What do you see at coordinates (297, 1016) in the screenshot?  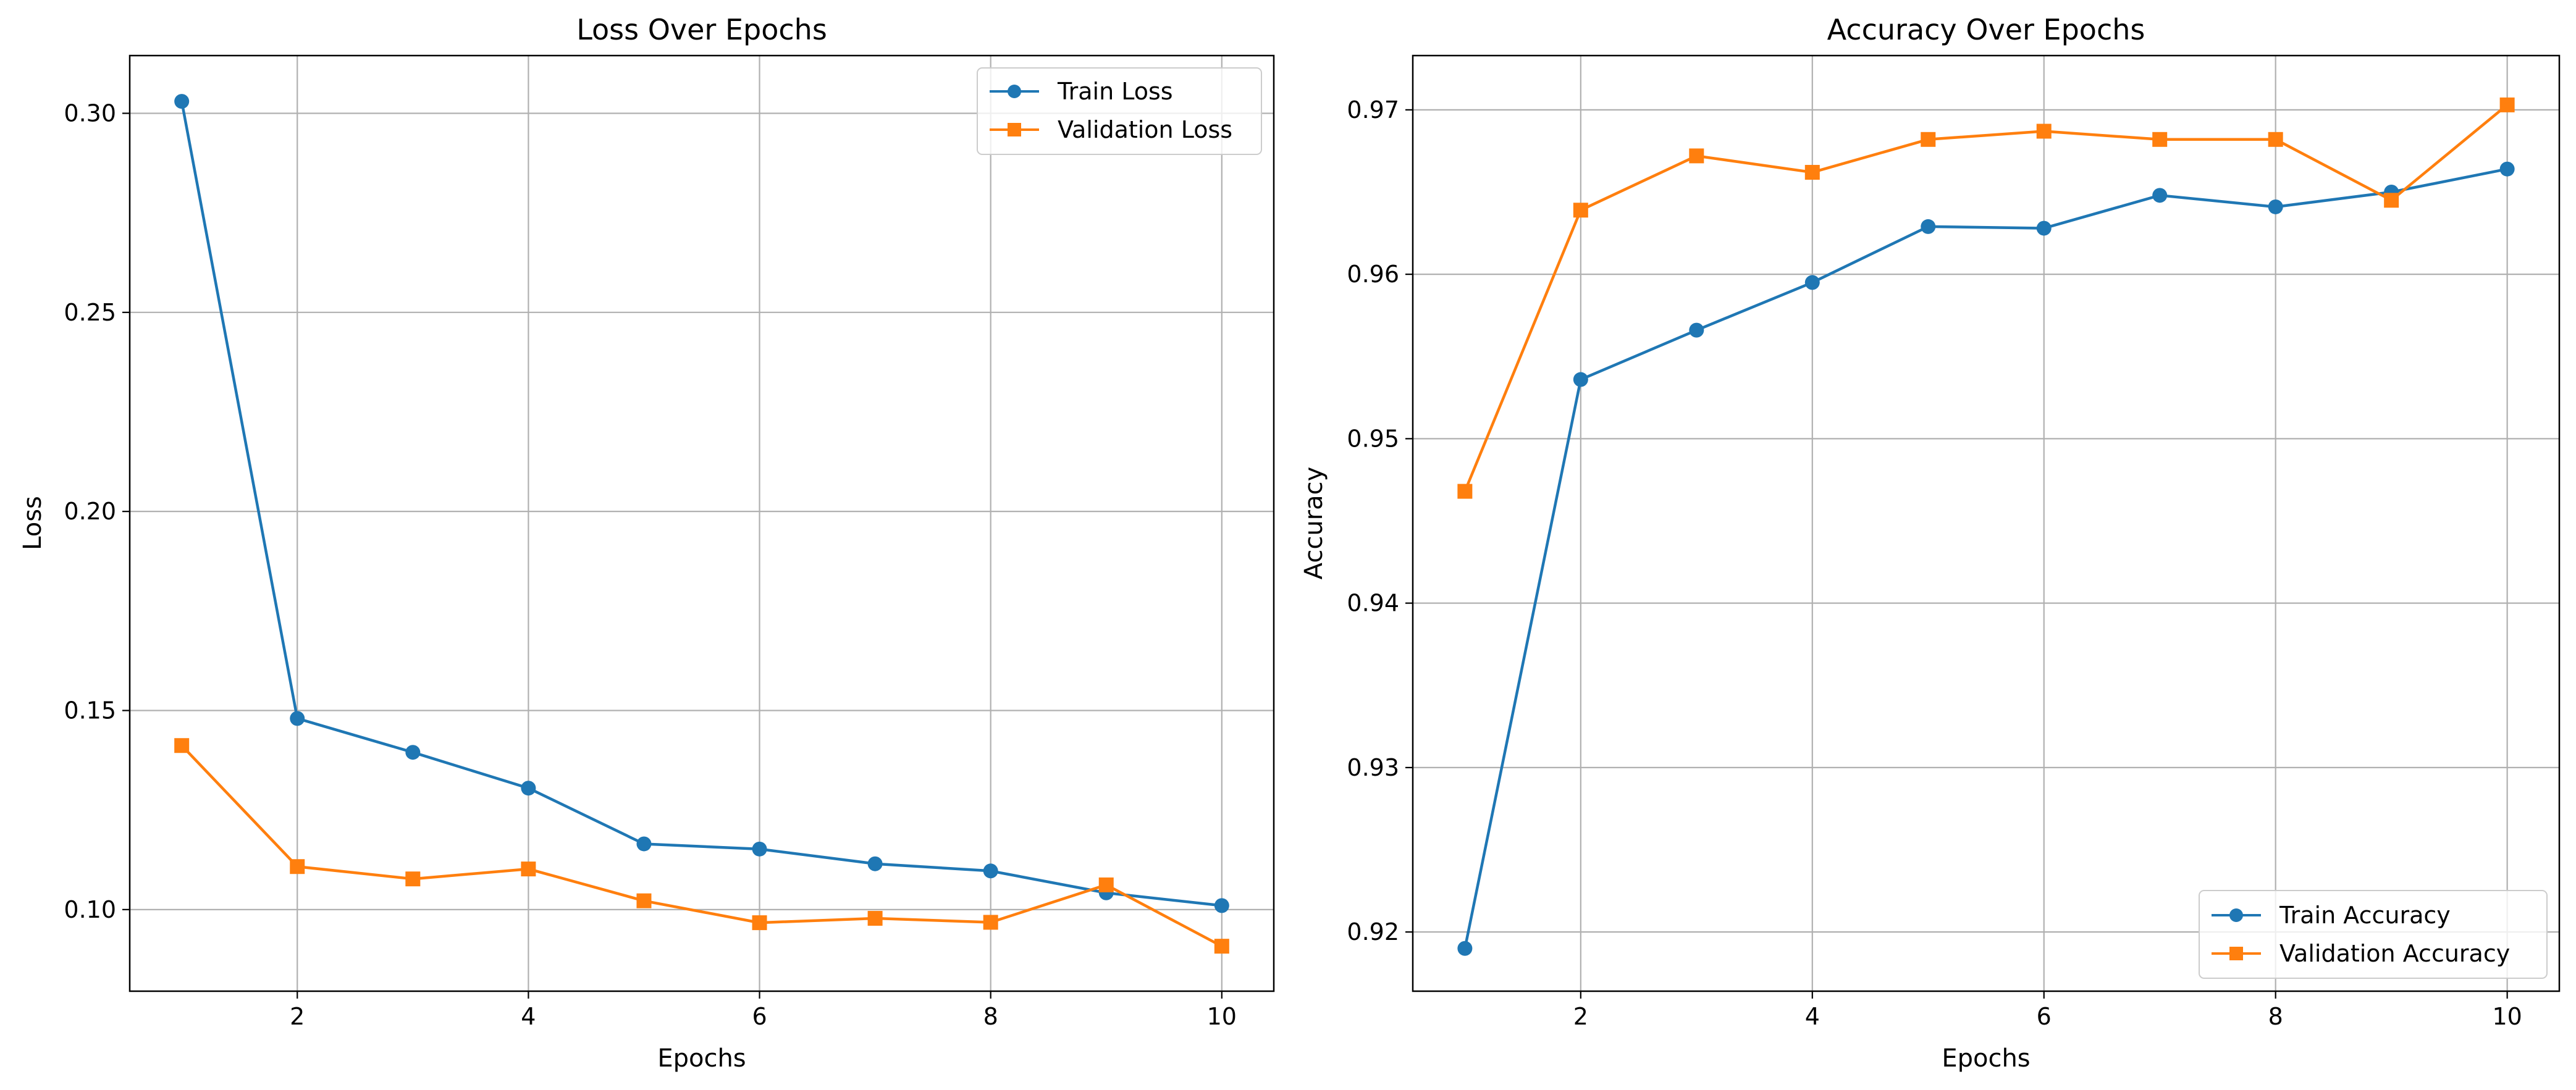 I see `loss-x-tick-label: 2` at bounding box center [297, 1016].